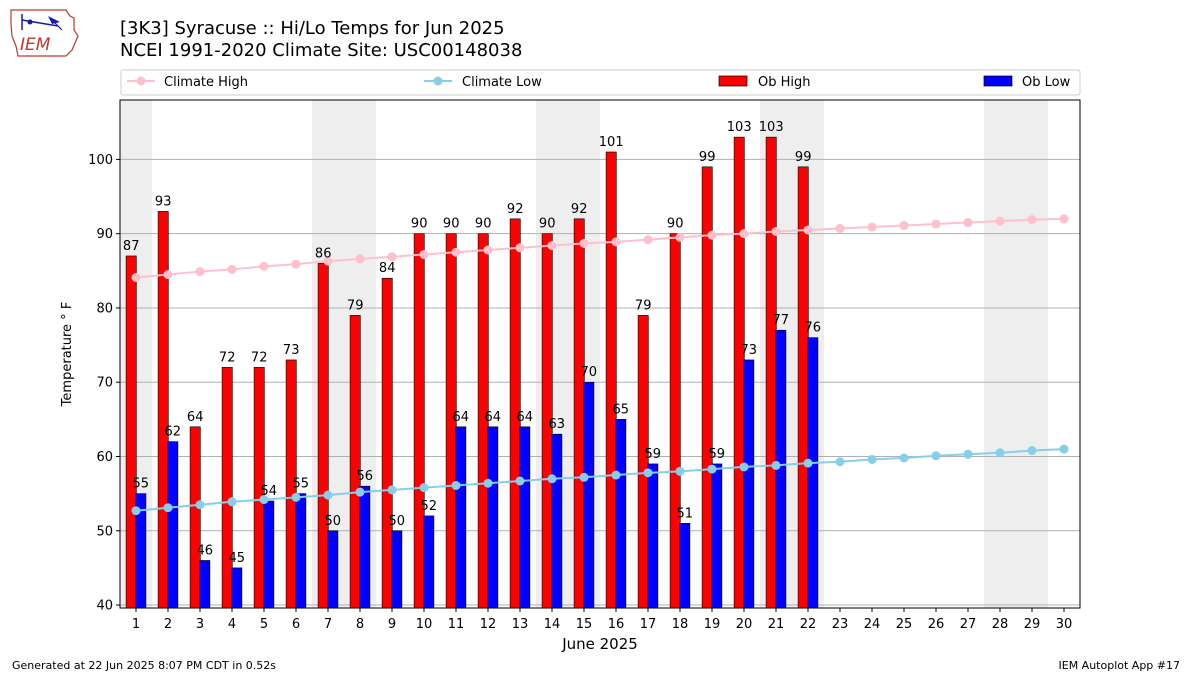 The image size is (1200, 675). What do you see at coordinates (557, 424) in the screenshot?
I see `ob-low-label: 63` at bounding box center [557, 424].